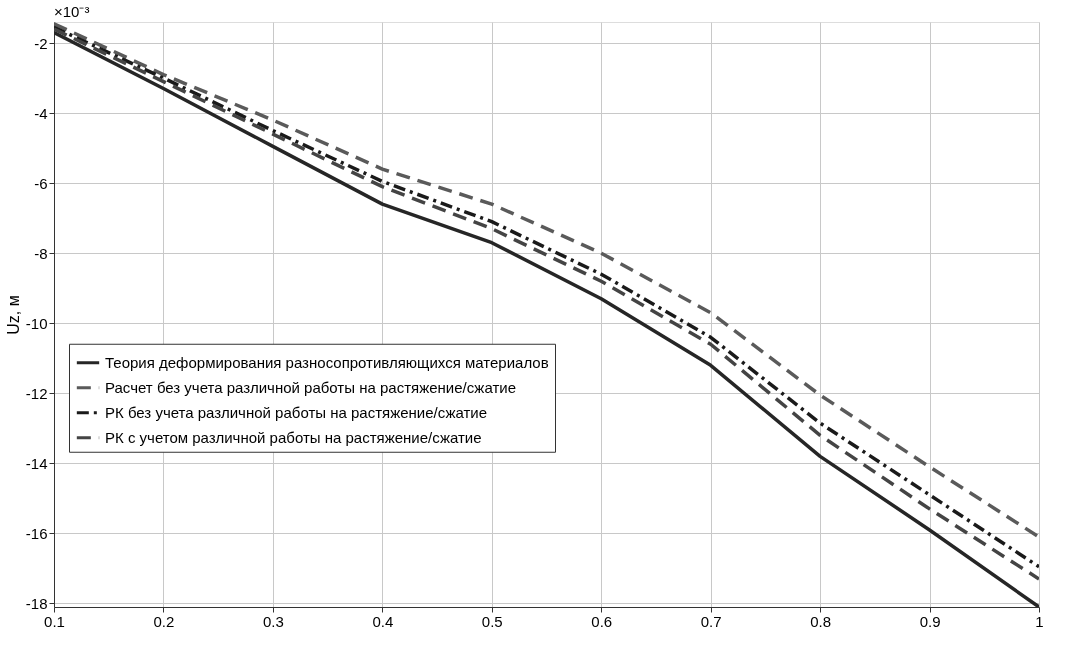 This screenshot has width=1067, height=651. I want to click on y-tick-label: -10, so click(36, 323).